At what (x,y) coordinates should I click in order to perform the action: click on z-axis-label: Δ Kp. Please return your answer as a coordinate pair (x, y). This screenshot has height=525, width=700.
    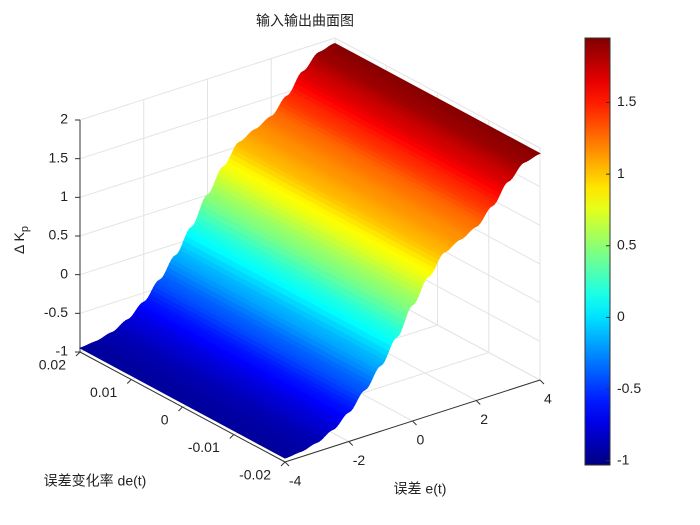
    Looking at the image, I should click on (21, 240).